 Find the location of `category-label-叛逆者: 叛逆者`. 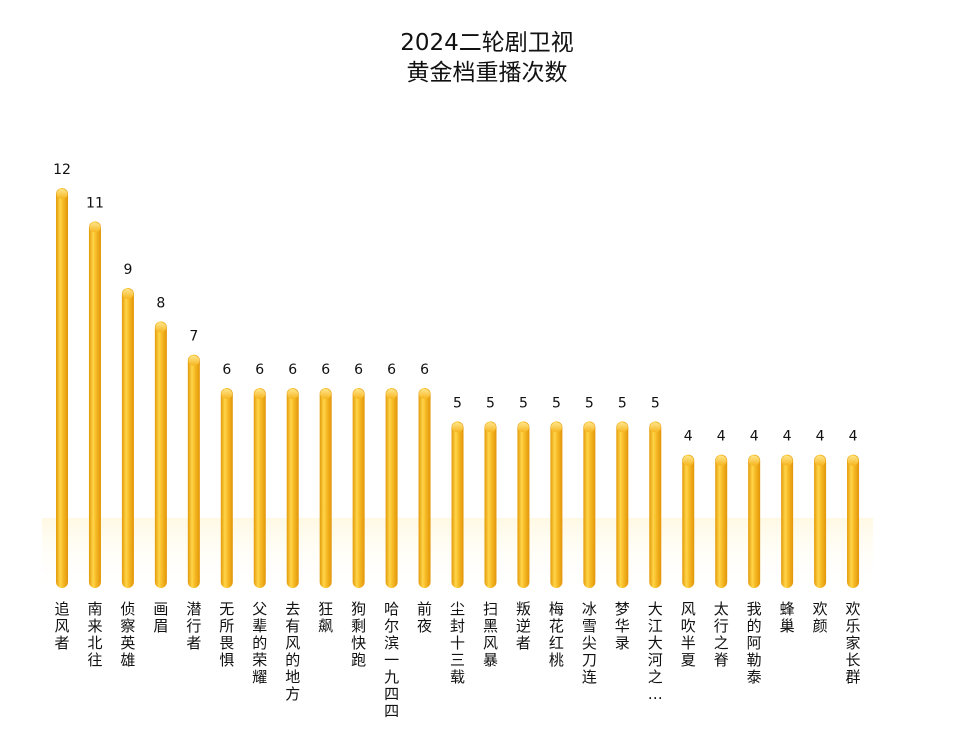

category-label-叛逆者: 叛逆者 is located at coordinates (523, 626).